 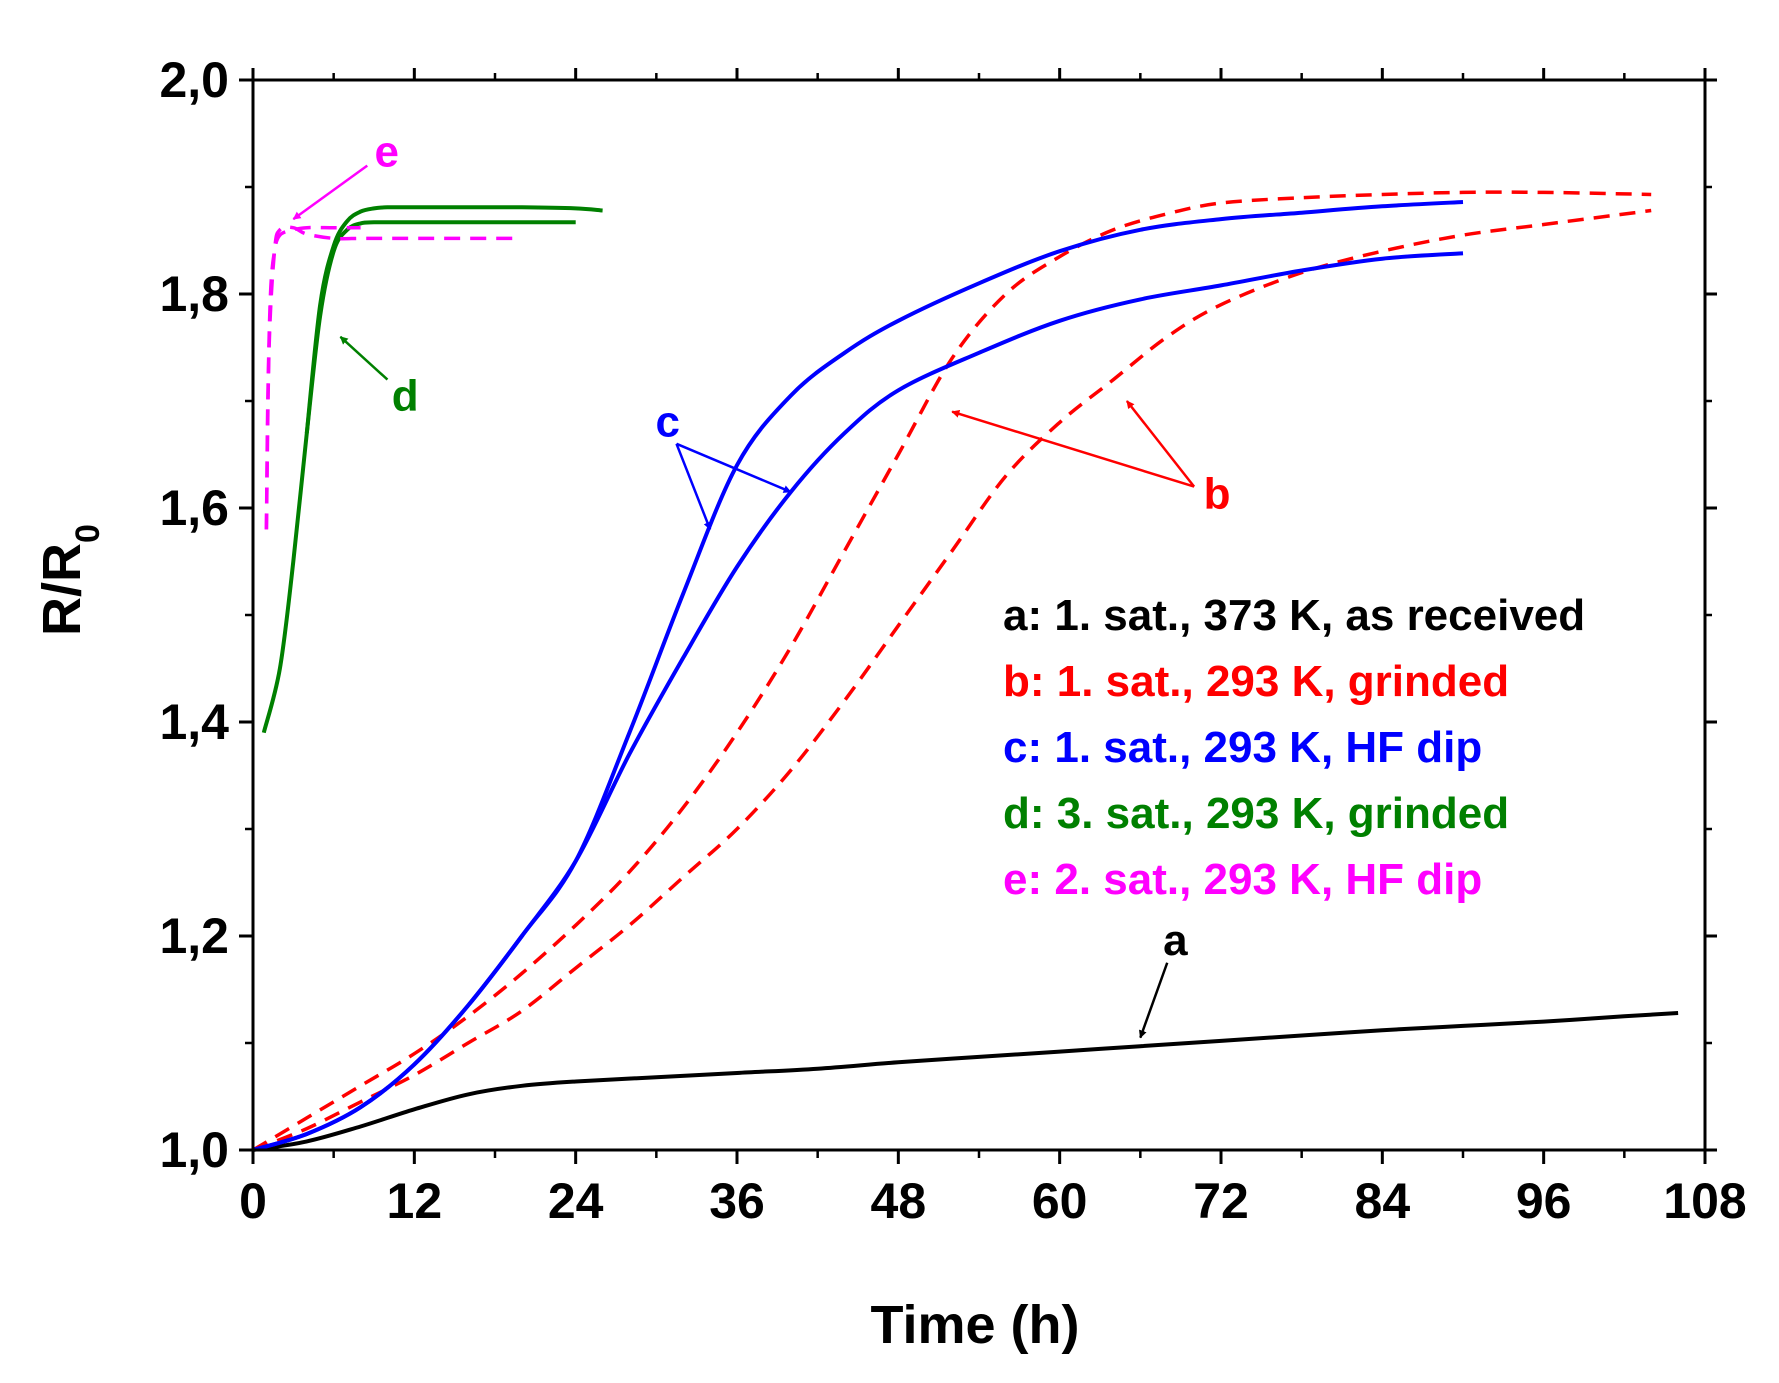 What do you see at coordinates (386, 152) in the screenshot?
I see `annotation-label-e: e` at bounding box center [386, 152].